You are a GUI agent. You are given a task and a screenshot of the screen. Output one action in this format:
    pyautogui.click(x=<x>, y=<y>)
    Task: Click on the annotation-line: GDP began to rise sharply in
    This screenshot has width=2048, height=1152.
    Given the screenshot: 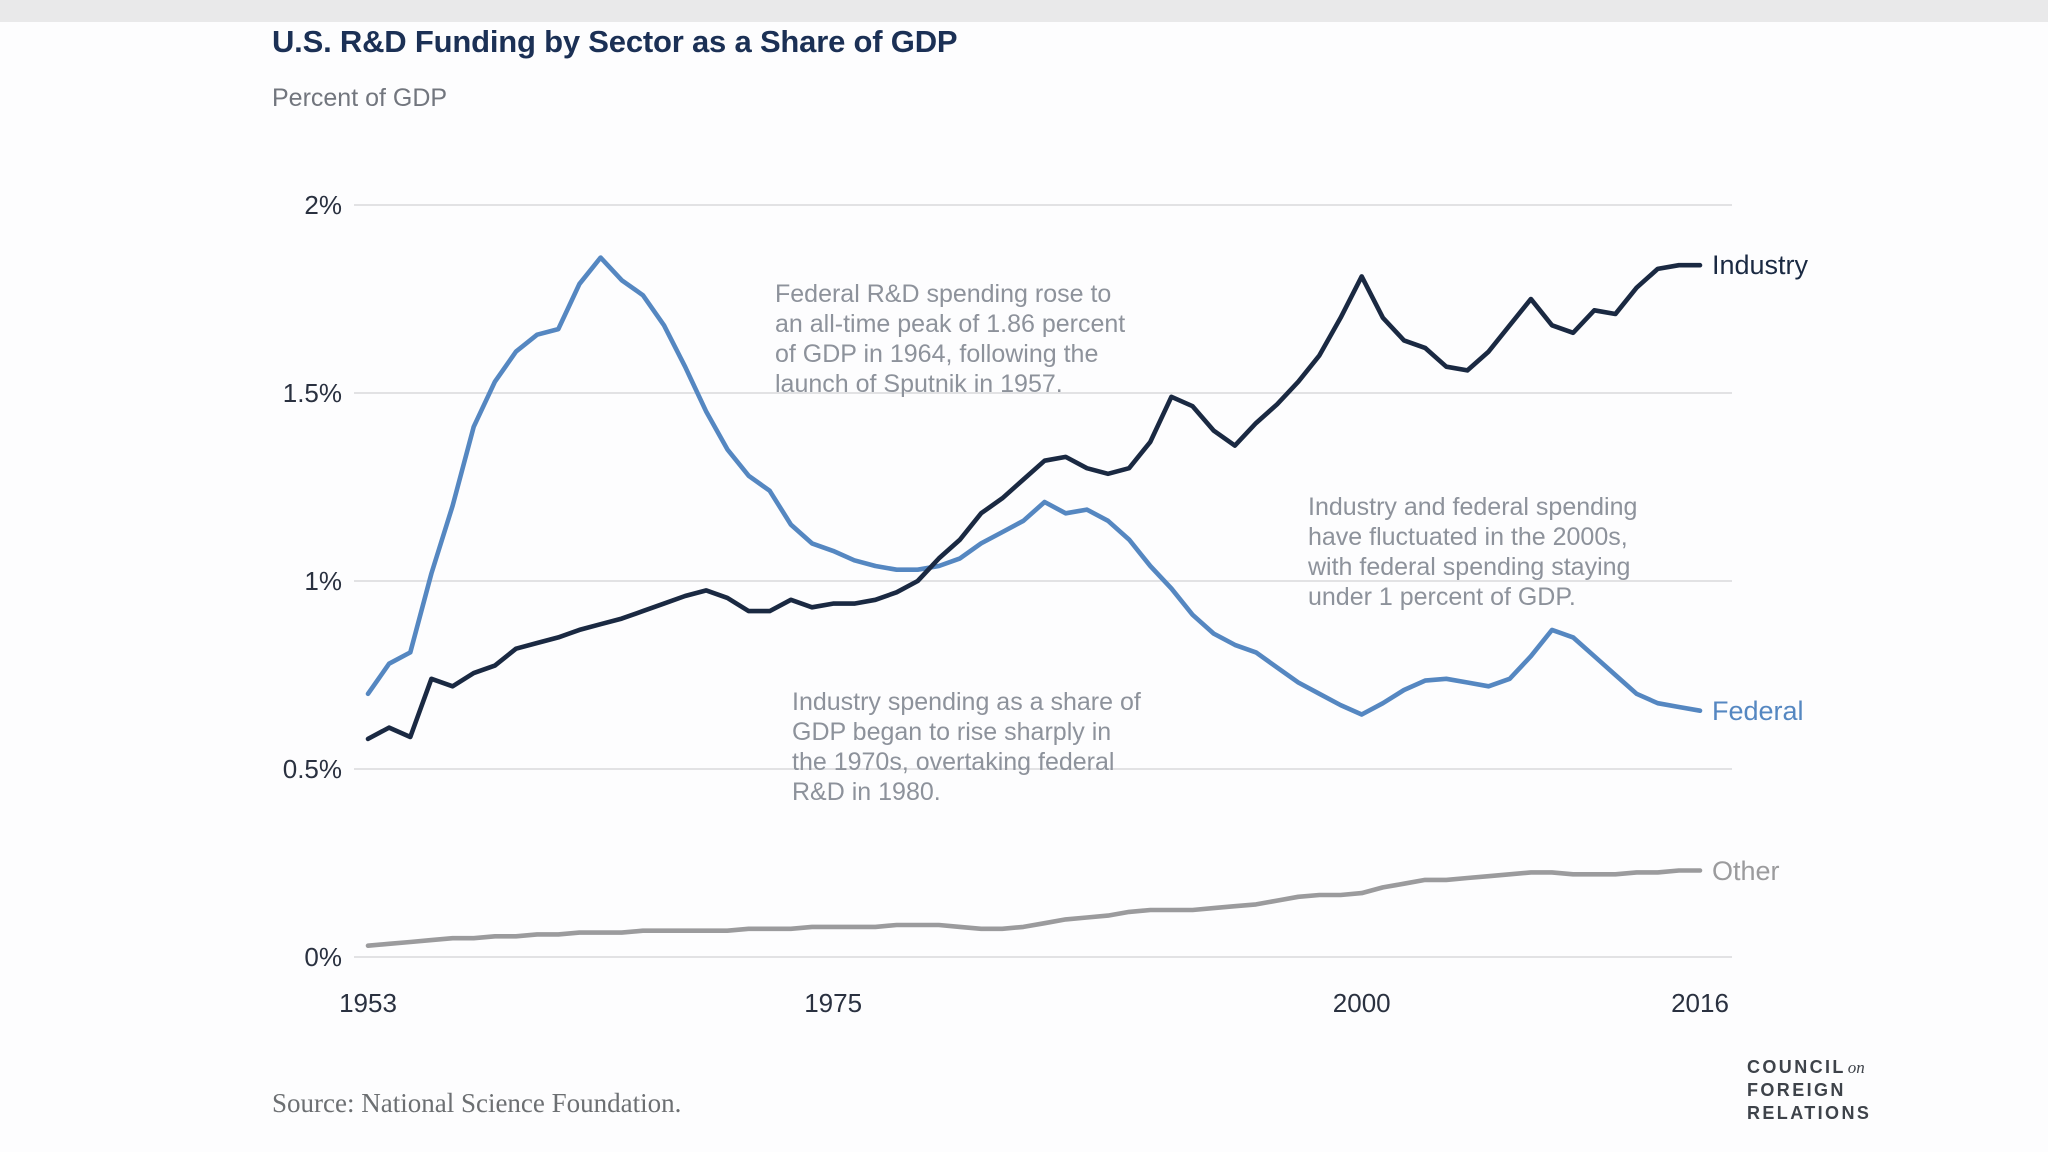 What is the action you would take?
    pyautogui.click(x=952, y=732)
    